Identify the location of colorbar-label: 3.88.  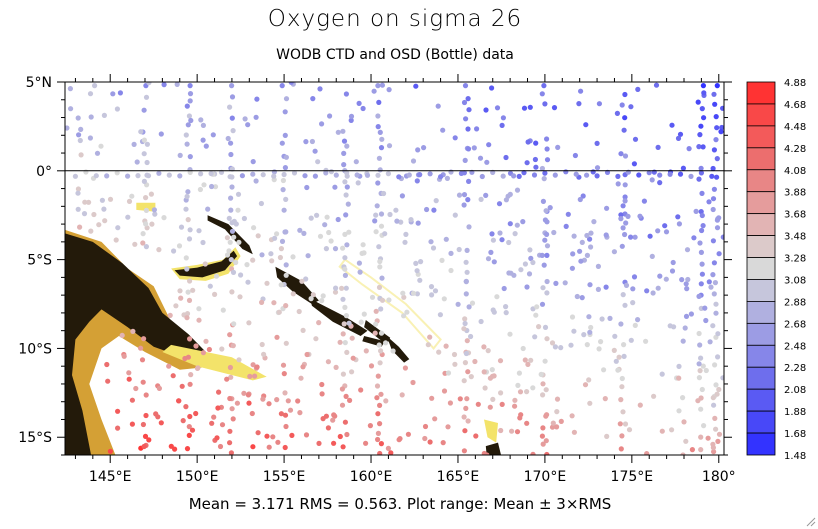
(795, 193).